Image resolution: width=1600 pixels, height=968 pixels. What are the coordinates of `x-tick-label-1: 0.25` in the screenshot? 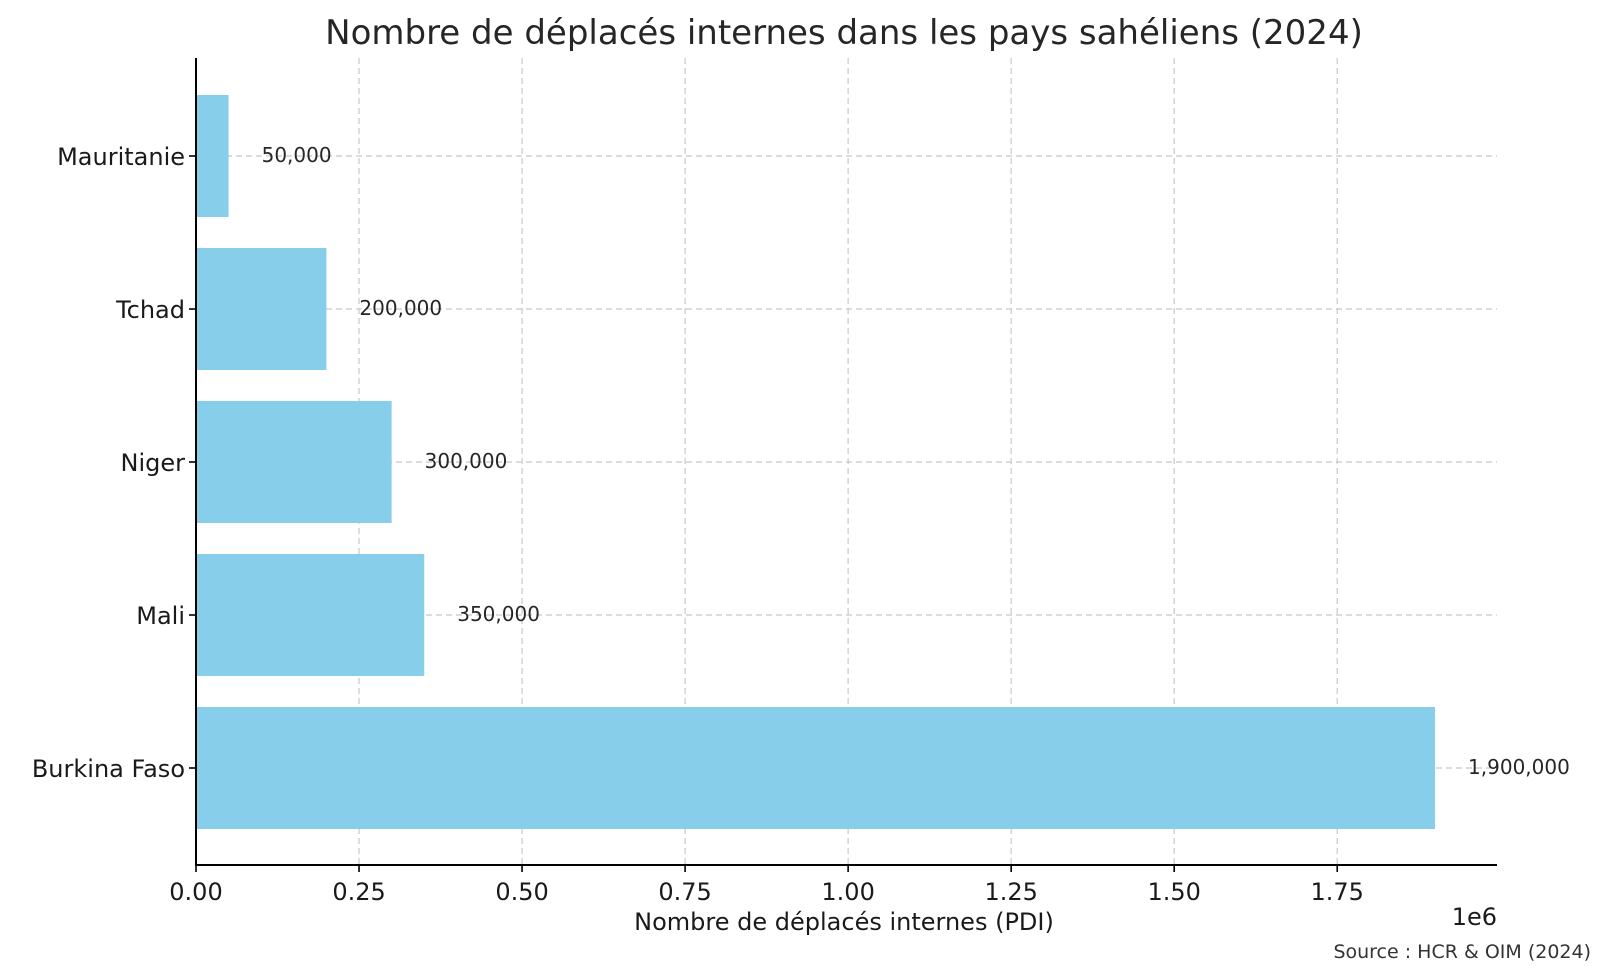 It's located at (358, 892).